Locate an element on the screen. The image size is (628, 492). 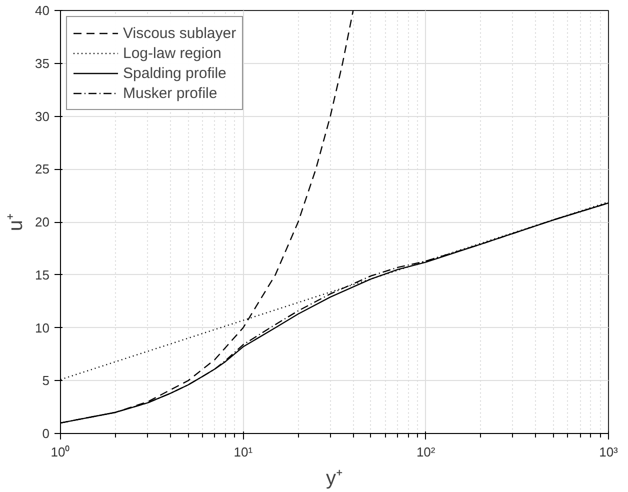
legend-label: Viscous sublayer is located at coordinates (179, 33).